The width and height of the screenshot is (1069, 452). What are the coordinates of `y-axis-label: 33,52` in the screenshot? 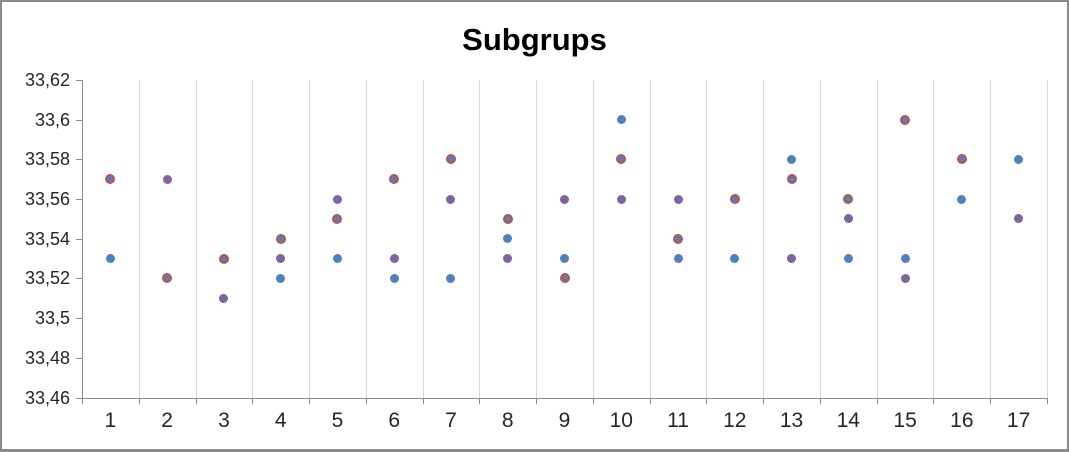 It's located at (47, 278).